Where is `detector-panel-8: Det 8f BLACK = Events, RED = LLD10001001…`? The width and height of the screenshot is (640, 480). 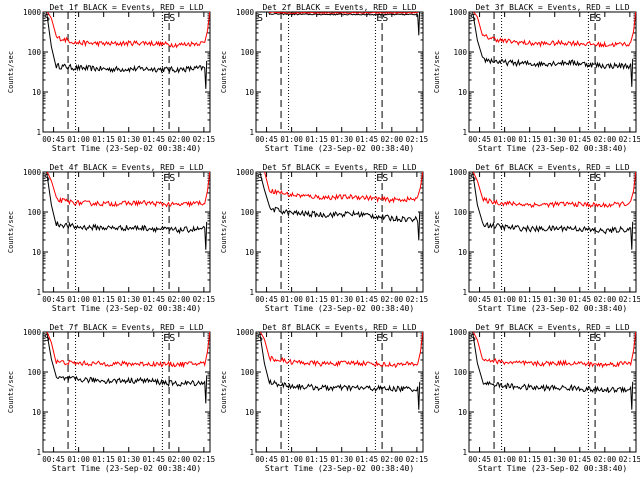 detector-panel-8: Det 8f BLACK = Events, RED = LLD10001001… is located at coordinates (324, 398).